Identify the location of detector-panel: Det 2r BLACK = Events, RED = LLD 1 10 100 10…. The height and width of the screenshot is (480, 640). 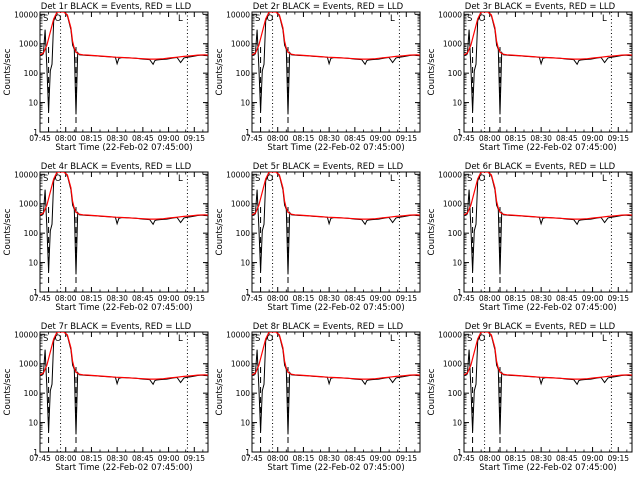
(318, 77).